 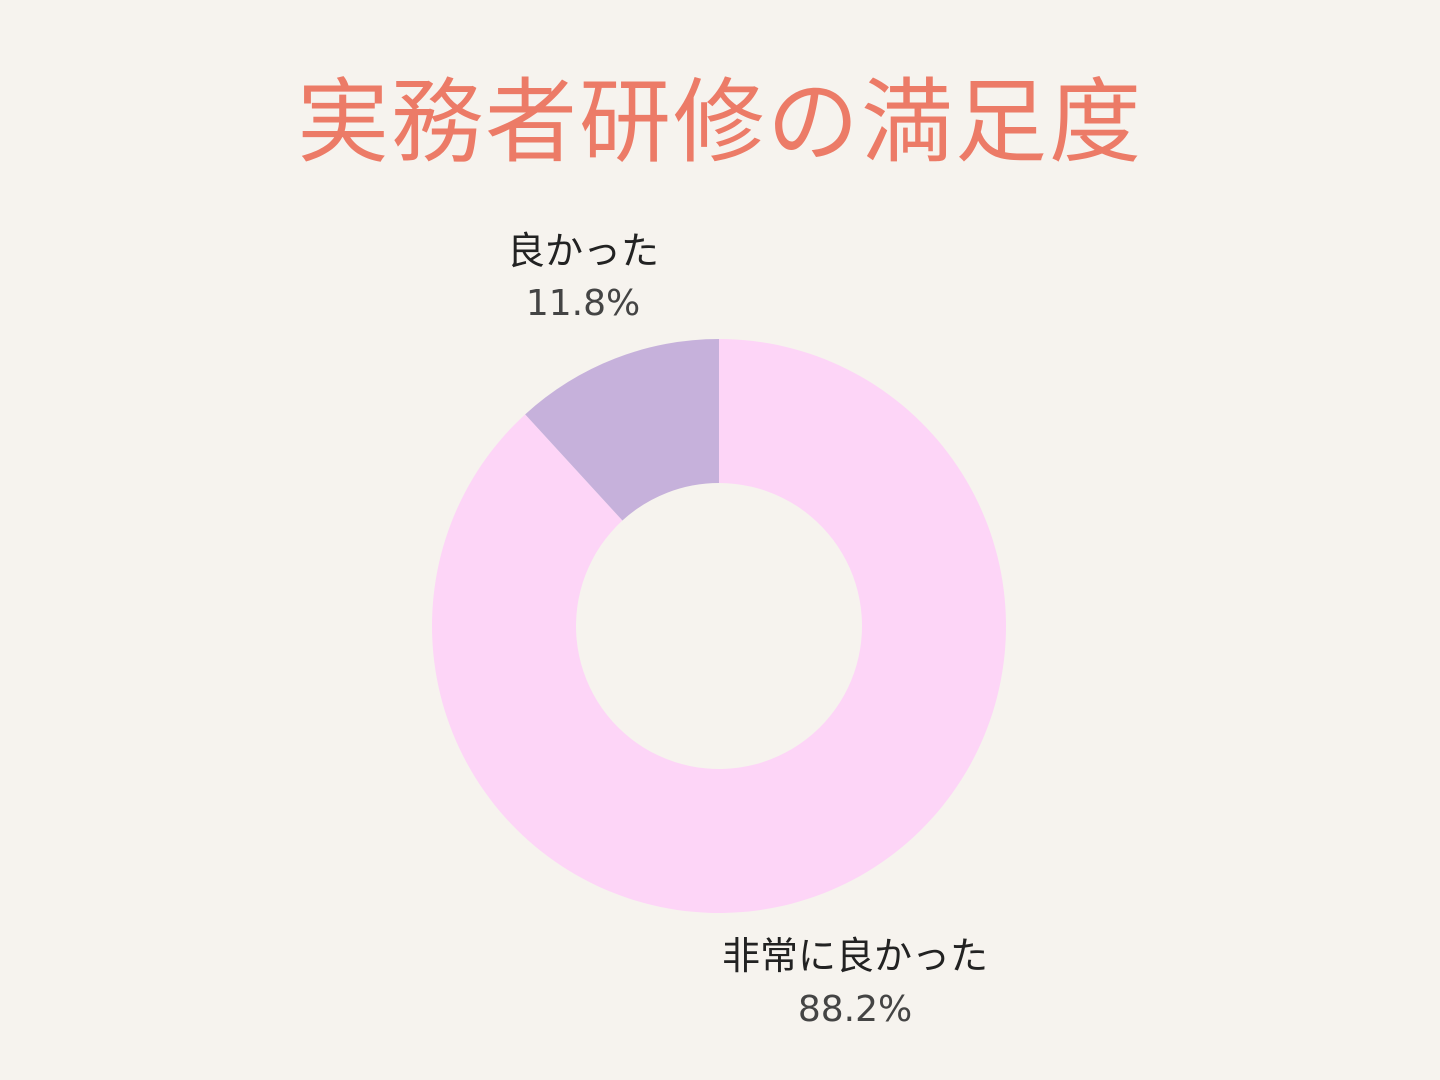 What do you see at coordinates (719, 122) in the screenshot?
I see `chart-title: 実務者研修の満足度` at bounding box center [719, 122].